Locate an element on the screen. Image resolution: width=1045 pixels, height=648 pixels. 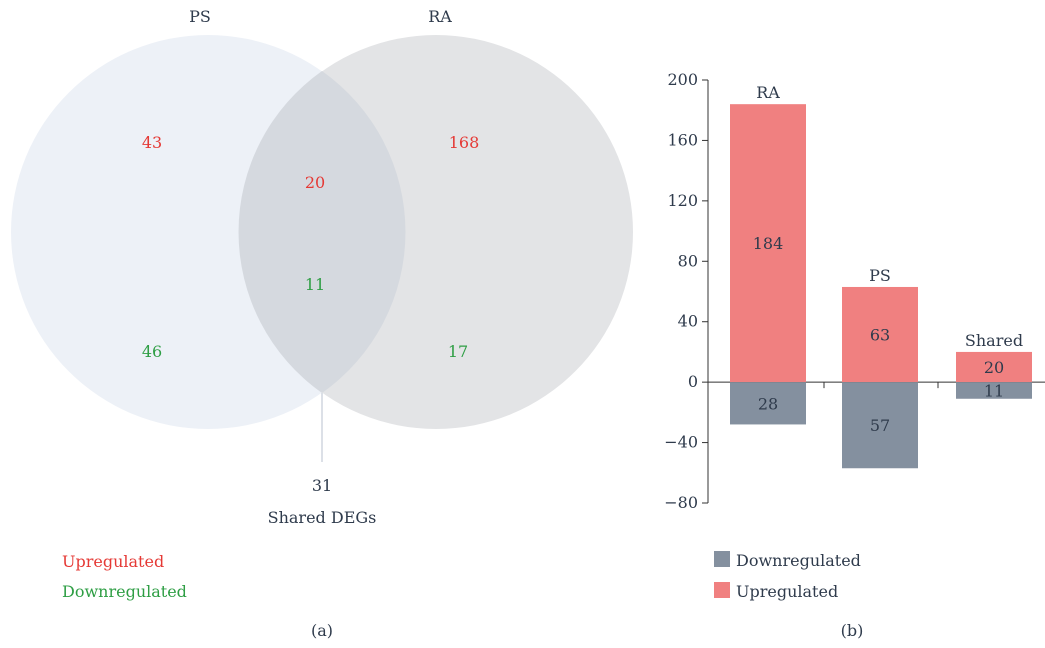
legend-swatch-upregulated is located at coordinates (722, 590).